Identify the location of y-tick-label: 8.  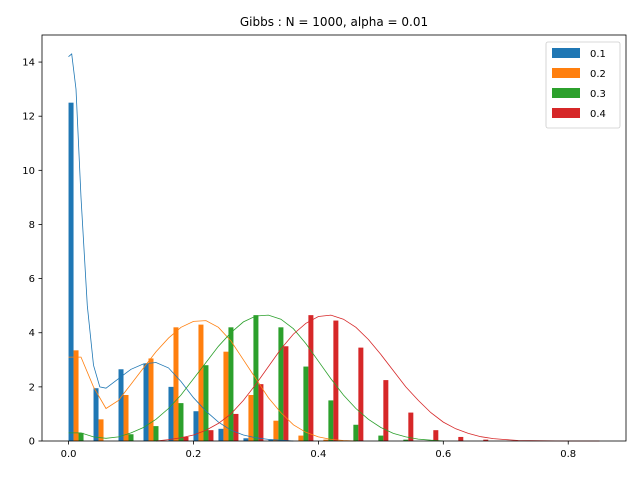
(32, 225).